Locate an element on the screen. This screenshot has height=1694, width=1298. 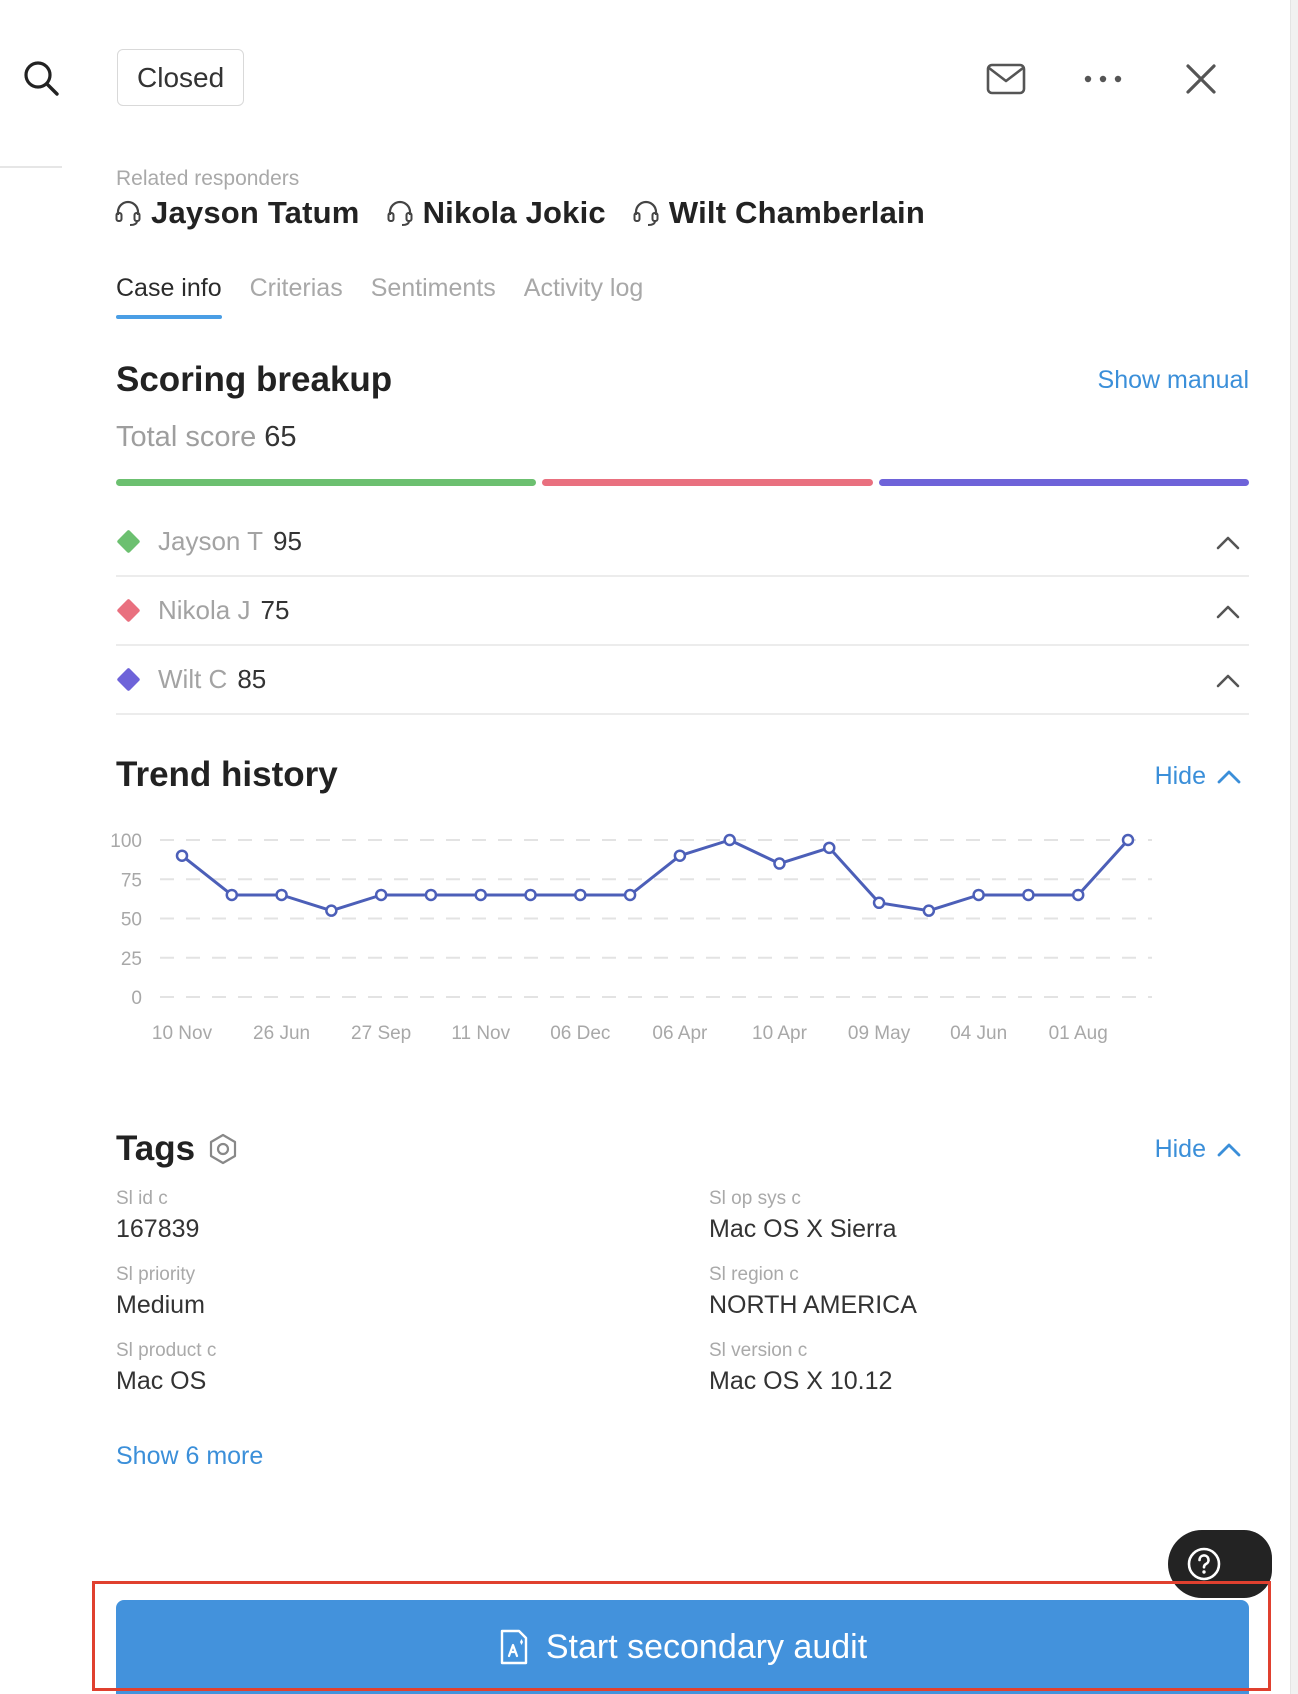
help-button is located at coordinates (1220, 1564).